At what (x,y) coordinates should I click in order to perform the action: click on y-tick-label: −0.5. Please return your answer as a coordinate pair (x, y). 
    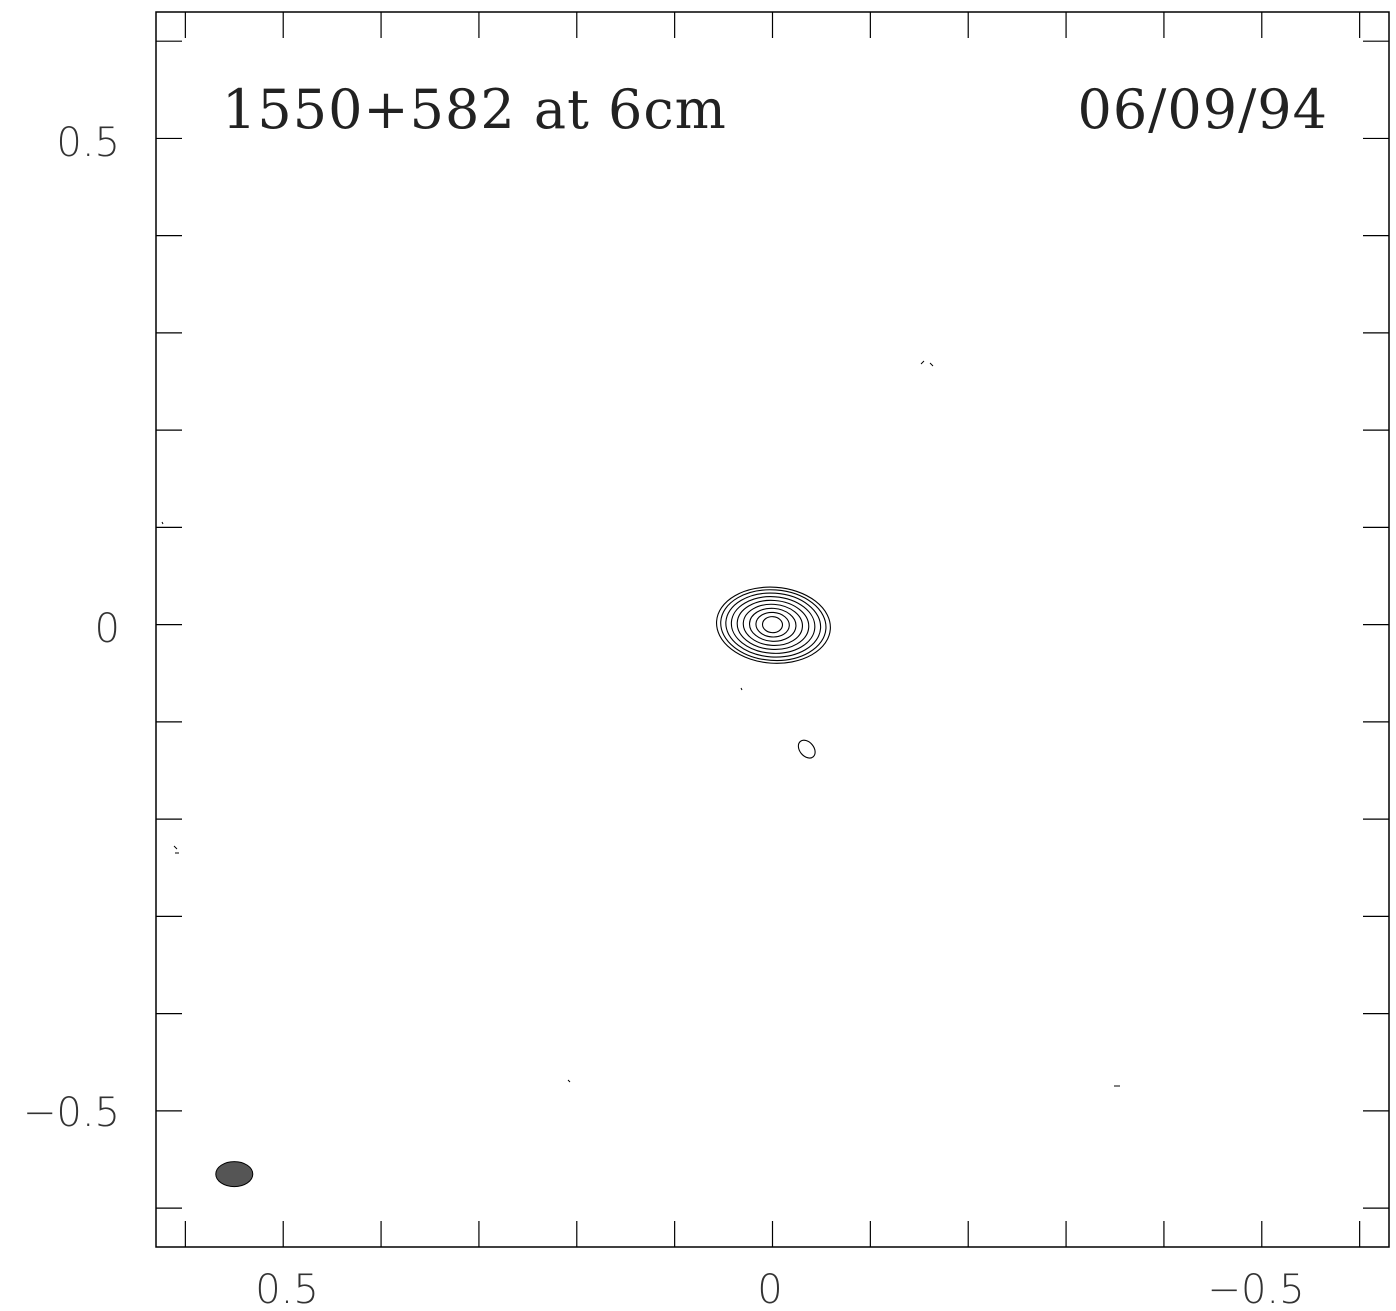
    Looking at the image, I should click on (71, 1113).